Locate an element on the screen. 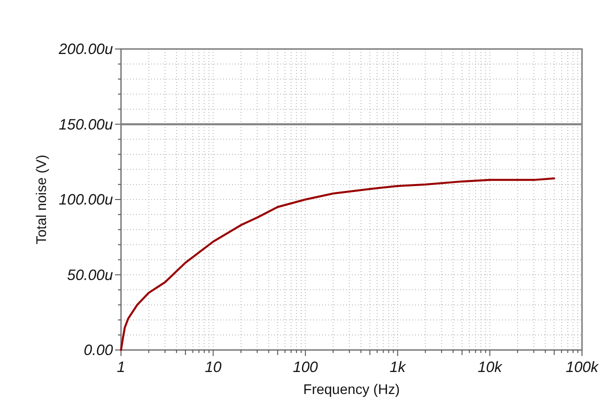 The width and height of the screenshot is (605, 402). y-tick-label: 100.00u is located at coordinates (86, 200).